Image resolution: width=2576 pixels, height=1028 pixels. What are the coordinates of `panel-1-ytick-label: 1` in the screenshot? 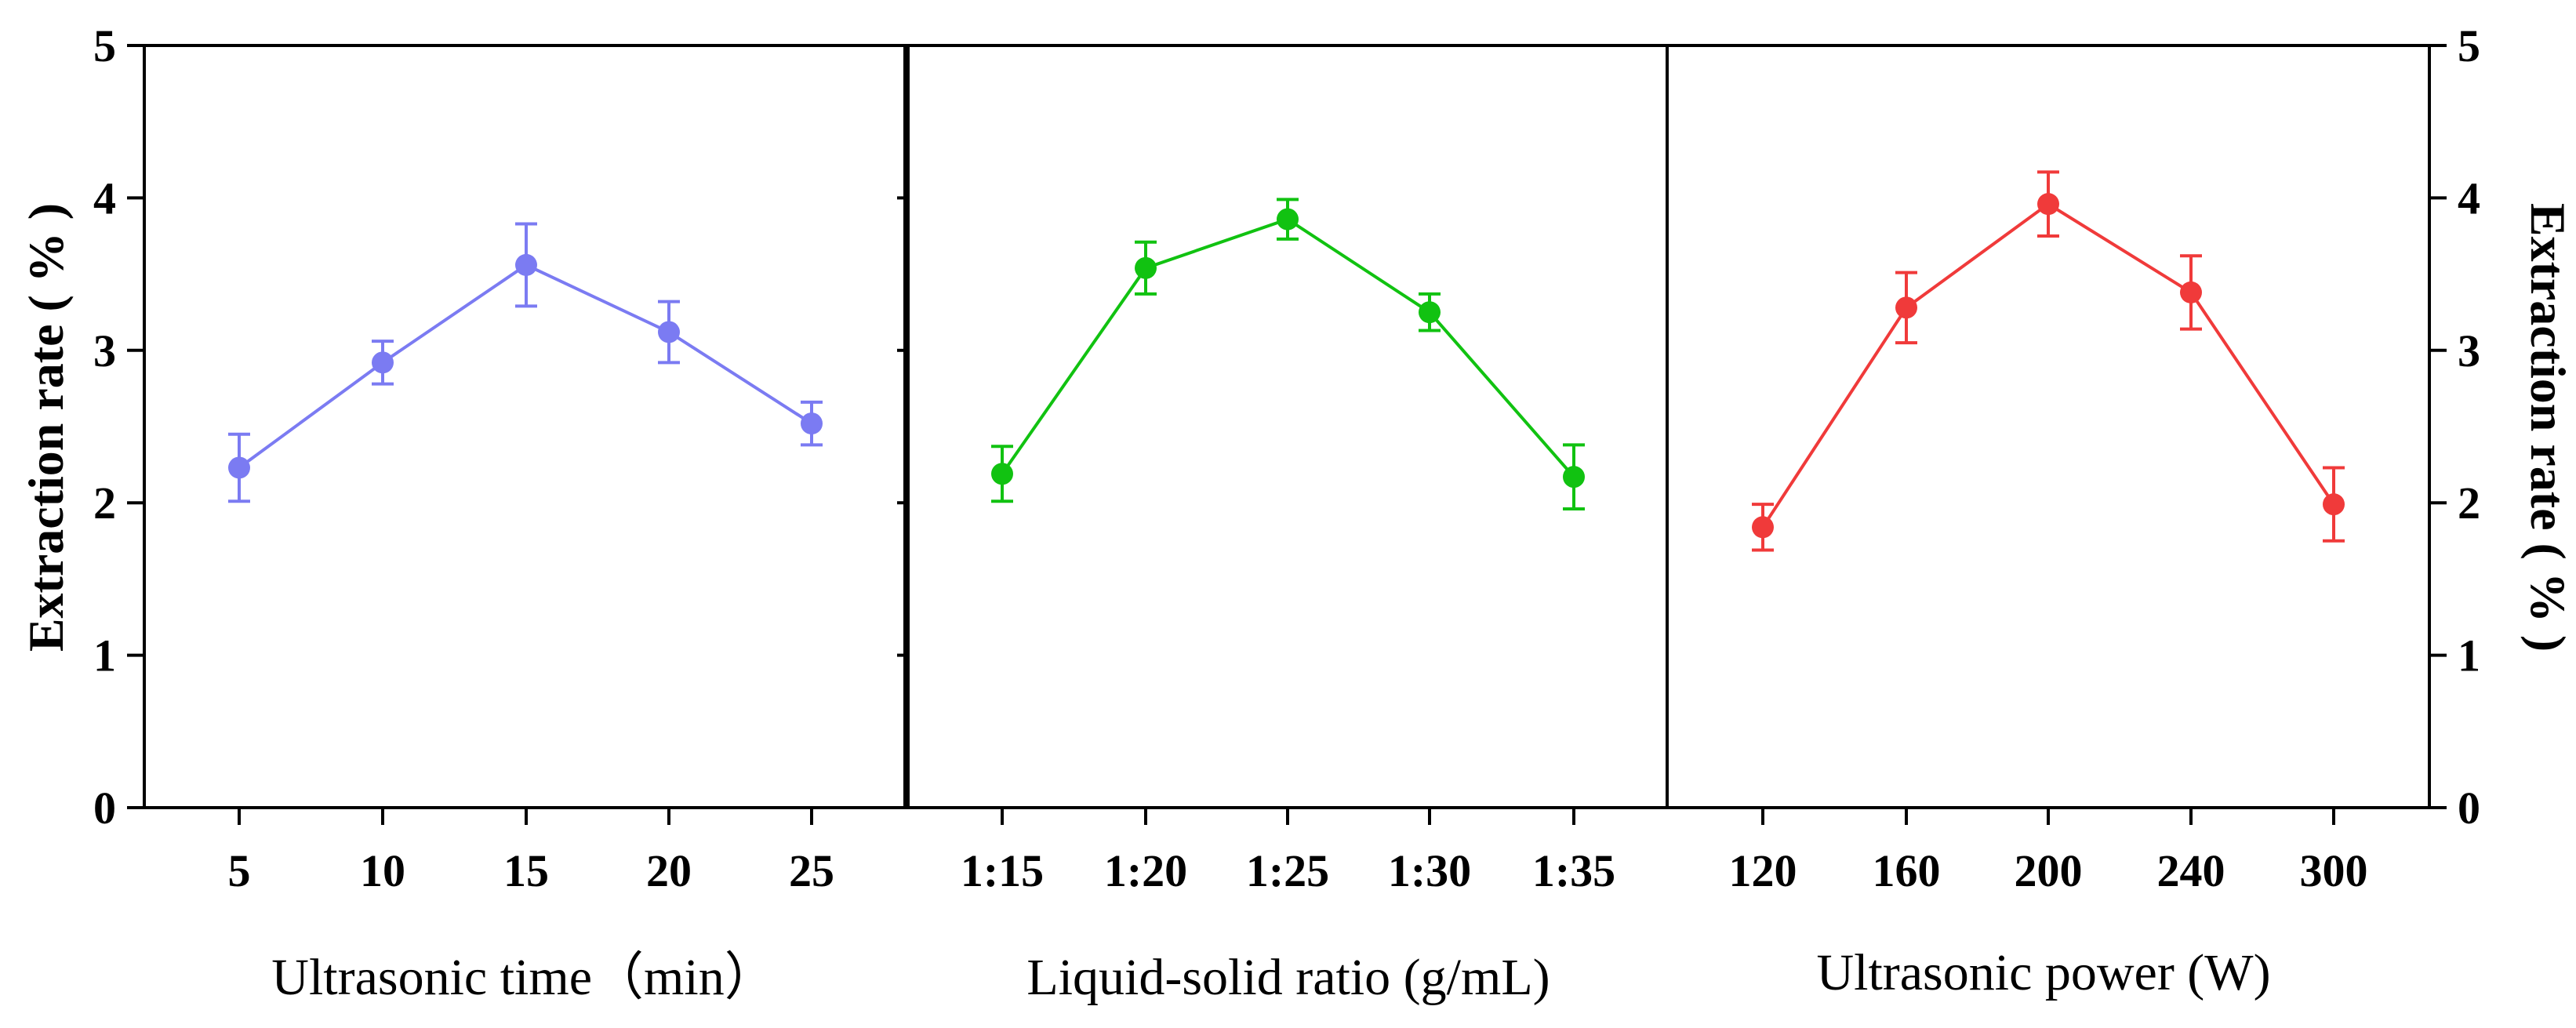 It's located at (104, 655).